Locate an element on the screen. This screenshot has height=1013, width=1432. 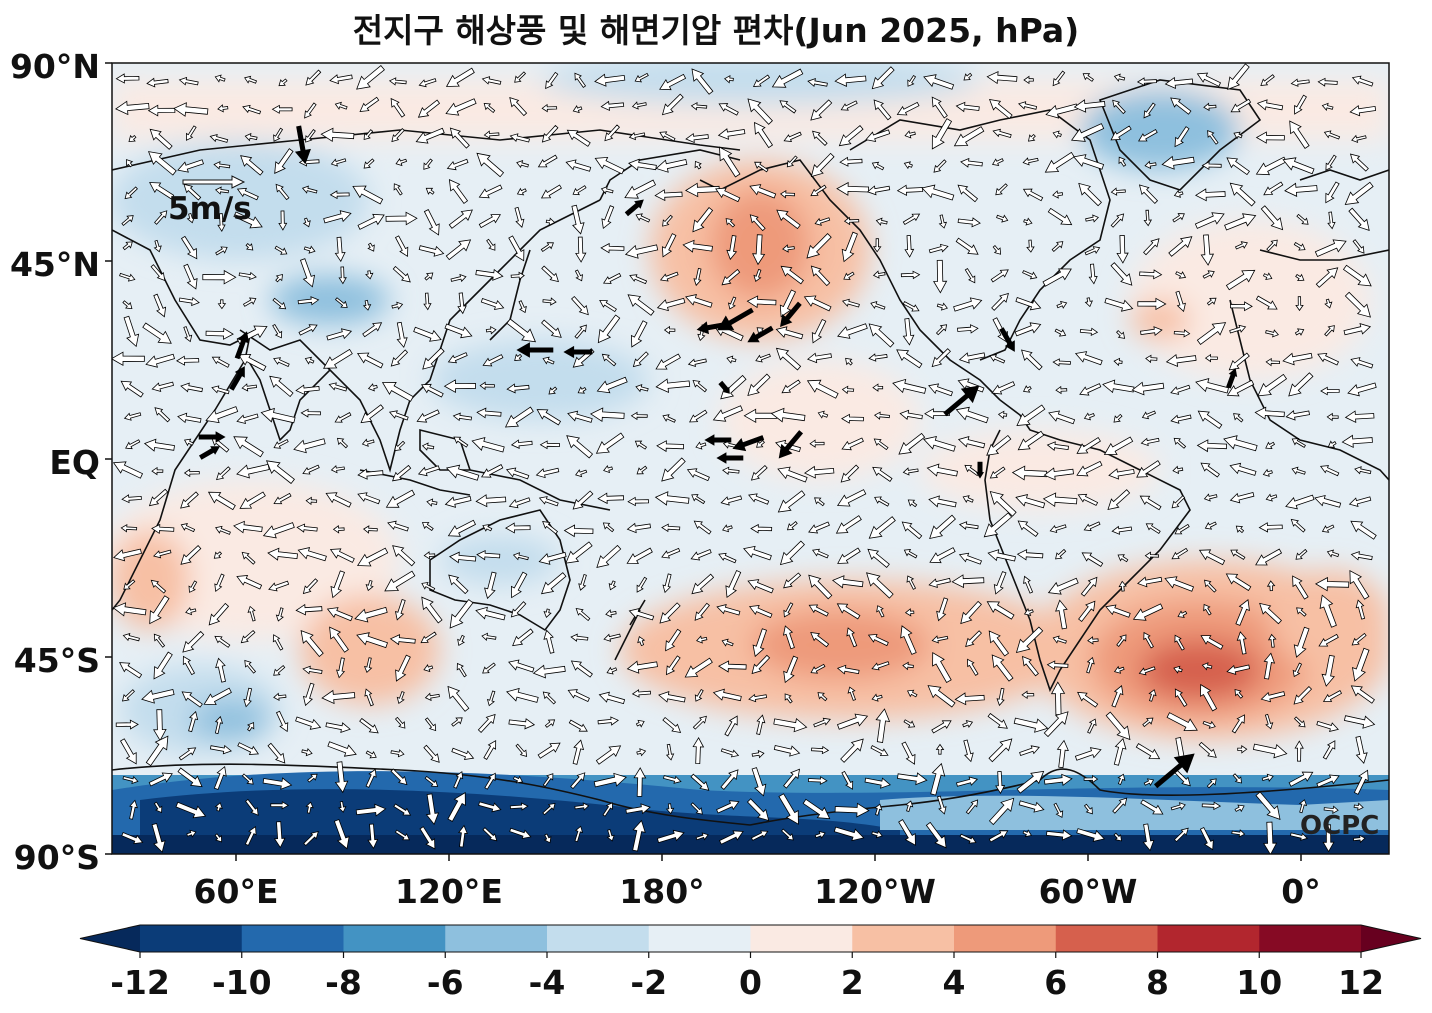
y-axis: 90°N 45°N EQ 45°S 90°S is located at coordinates (61, 462).